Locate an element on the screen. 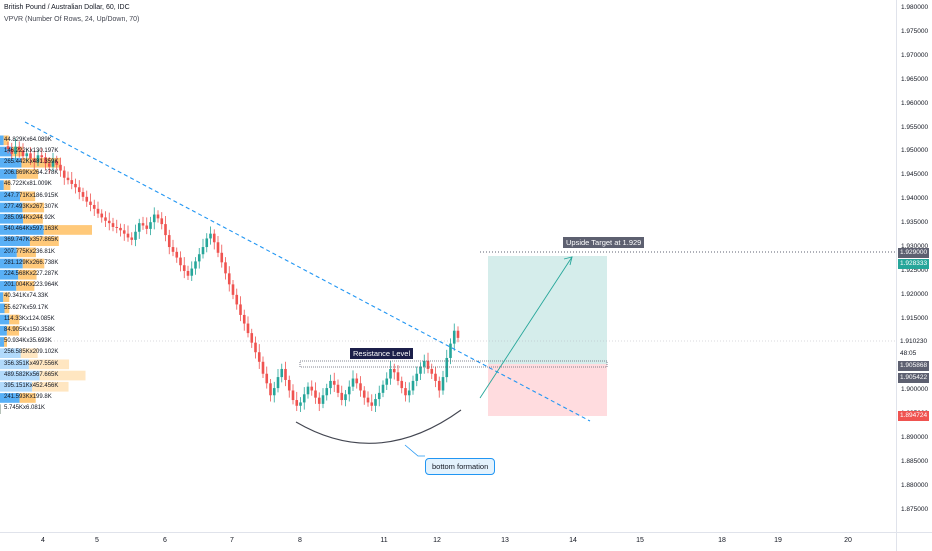  price-tick: 1.915000 is located at coordinates (914, 318).